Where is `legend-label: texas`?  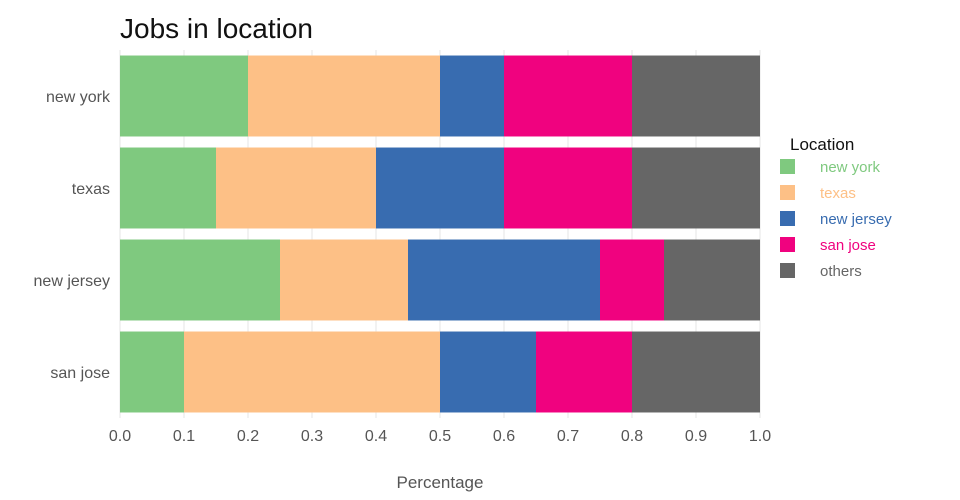 legend-label: texas is located at coordinates (838, 193).